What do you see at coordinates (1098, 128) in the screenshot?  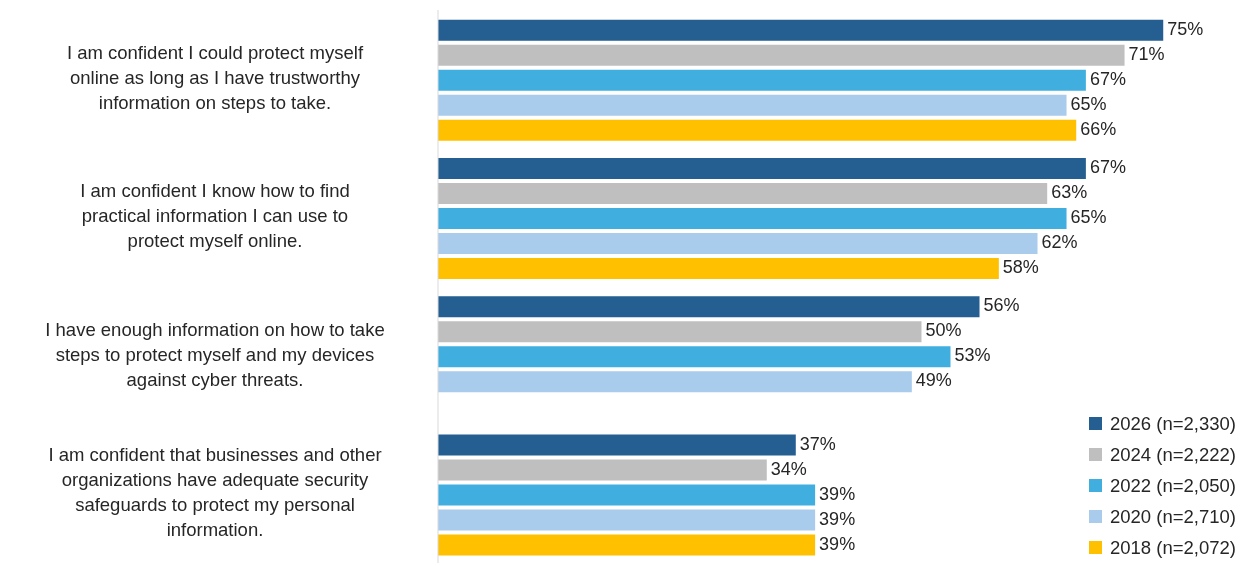 I see `data-label: 66%` at bounding box center [1098, 128].